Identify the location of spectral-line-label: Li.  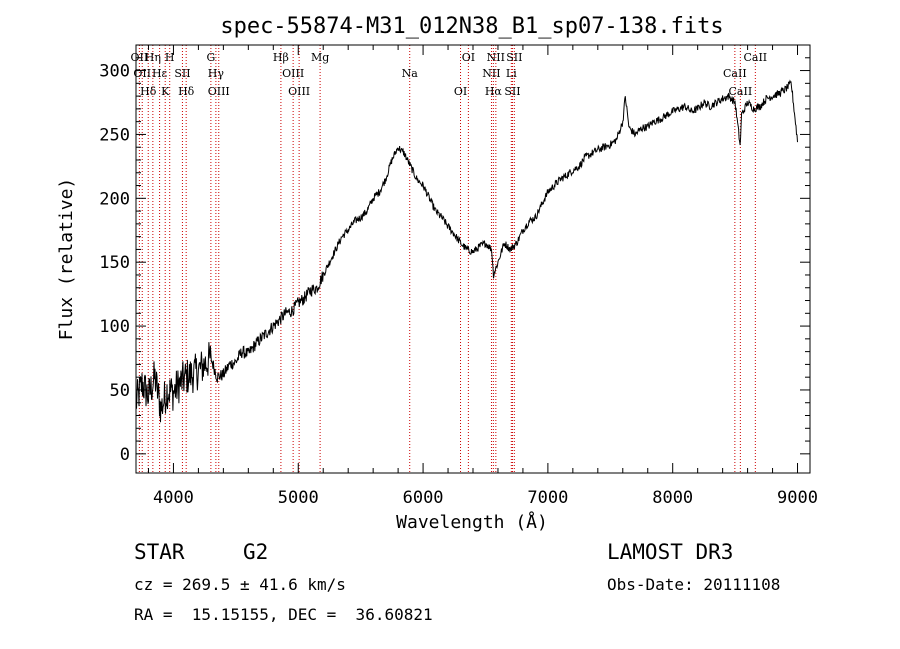
(511, 73).